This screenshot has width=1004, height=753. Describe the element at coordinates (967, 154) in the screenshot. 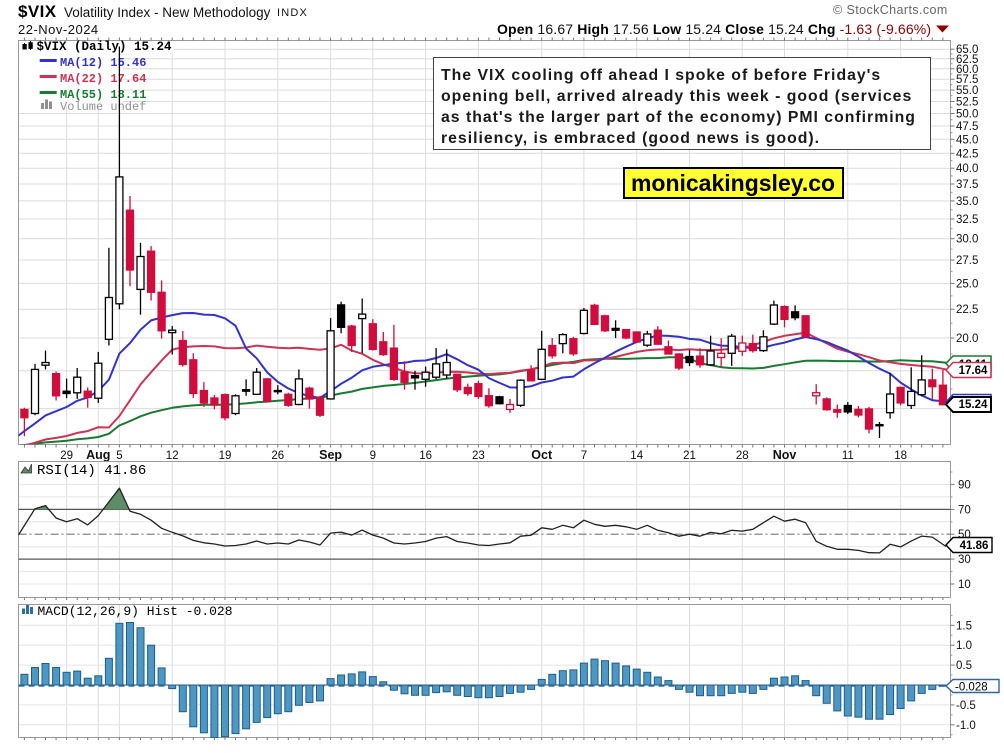

I see `svg-text: 42.5` at that location.